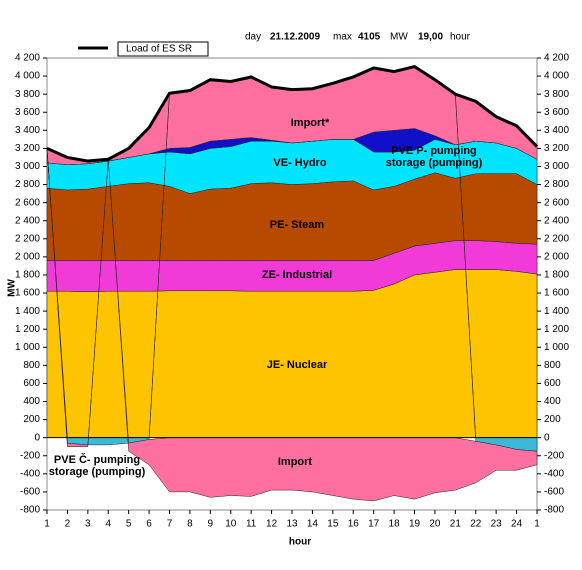  What do you see at coordinates (27, 293) in the screenshot?
I see `y-tick-label: 1 600` at bounding box center [27, 293].